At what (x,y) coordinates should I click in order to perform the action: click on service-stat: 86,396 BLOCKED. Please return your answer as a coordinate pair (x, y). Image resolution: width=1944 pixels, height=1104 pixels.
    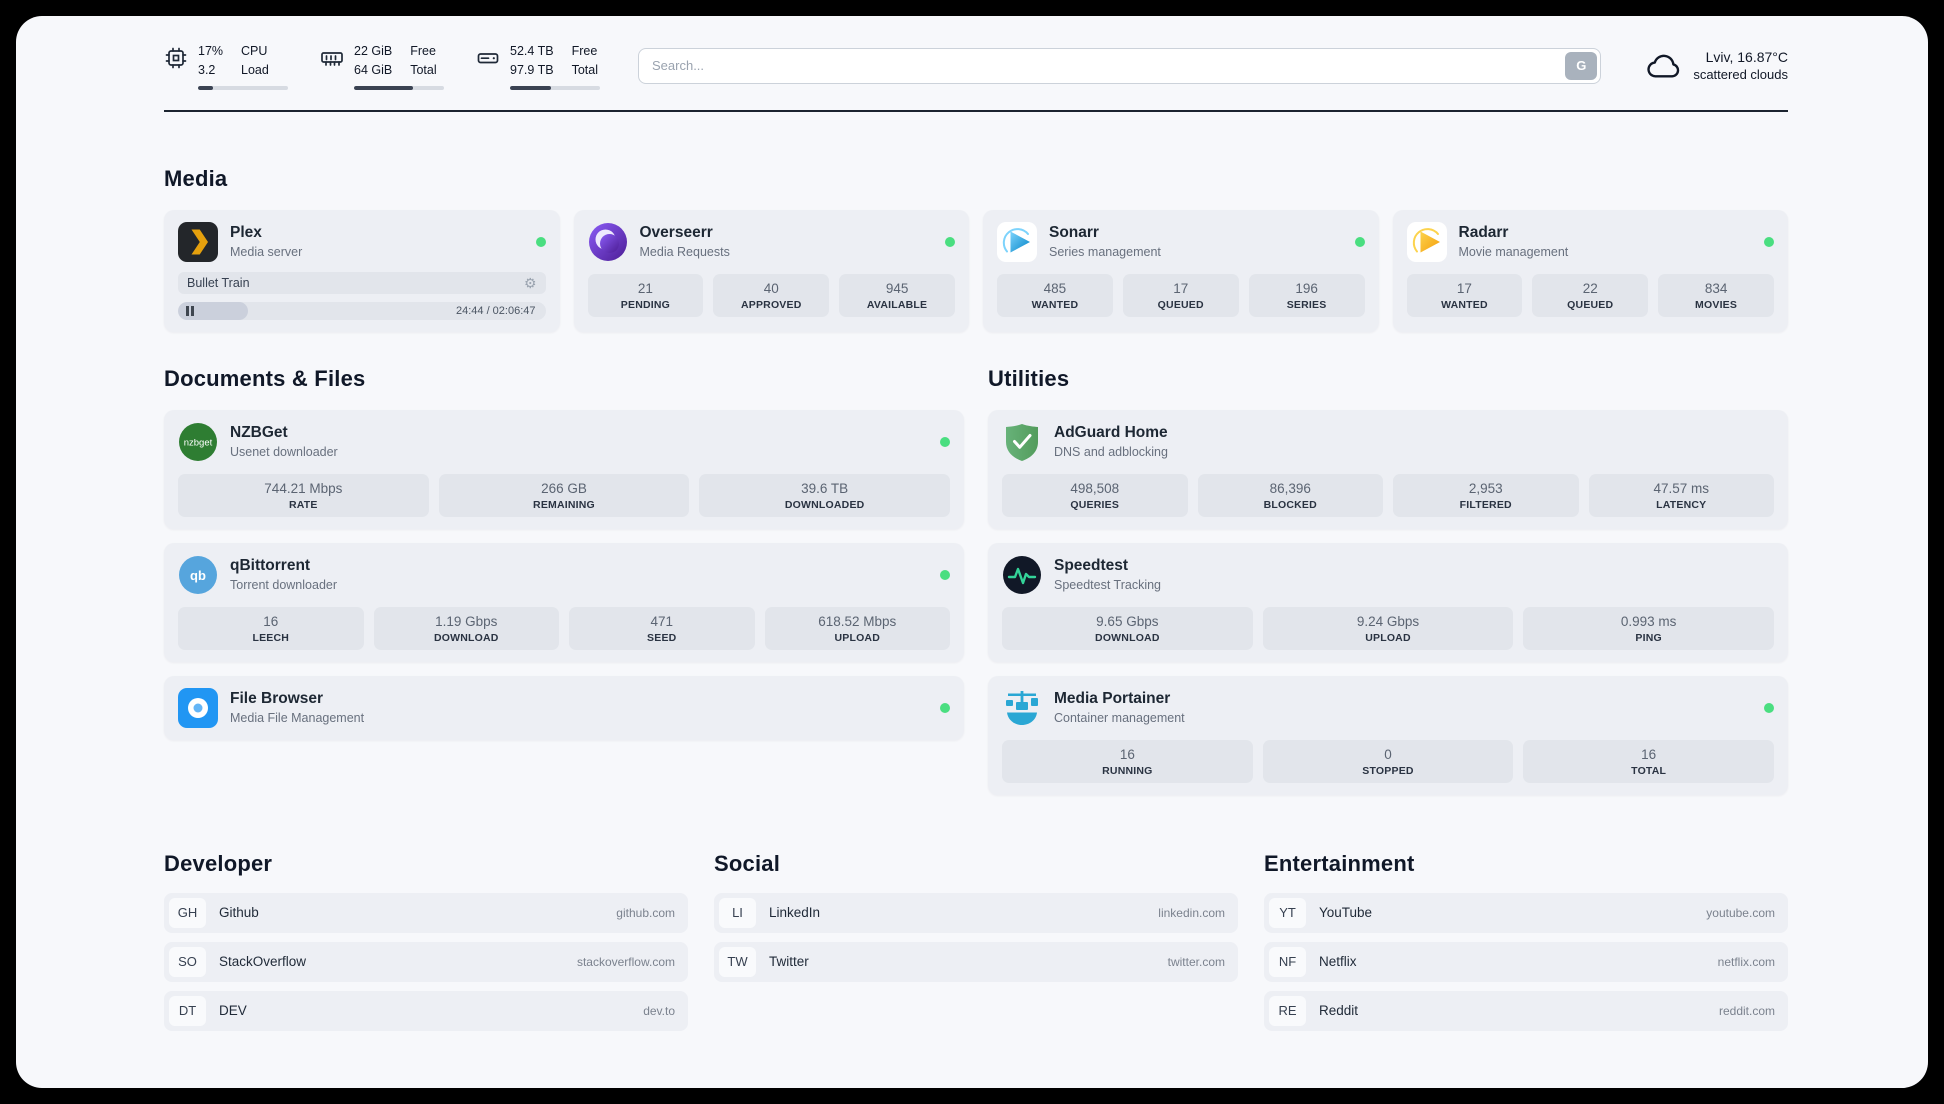
    Looking at the image, I should click on (1290, 495).